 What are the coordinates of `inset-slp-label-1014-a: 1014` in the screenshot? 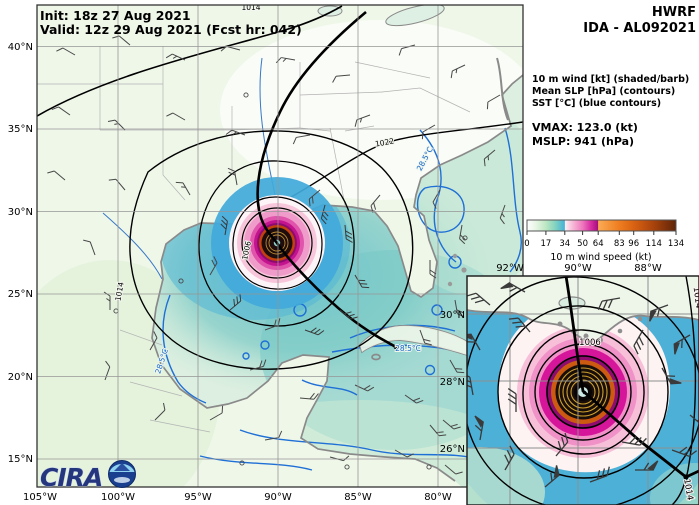 It's located at (695, 297).